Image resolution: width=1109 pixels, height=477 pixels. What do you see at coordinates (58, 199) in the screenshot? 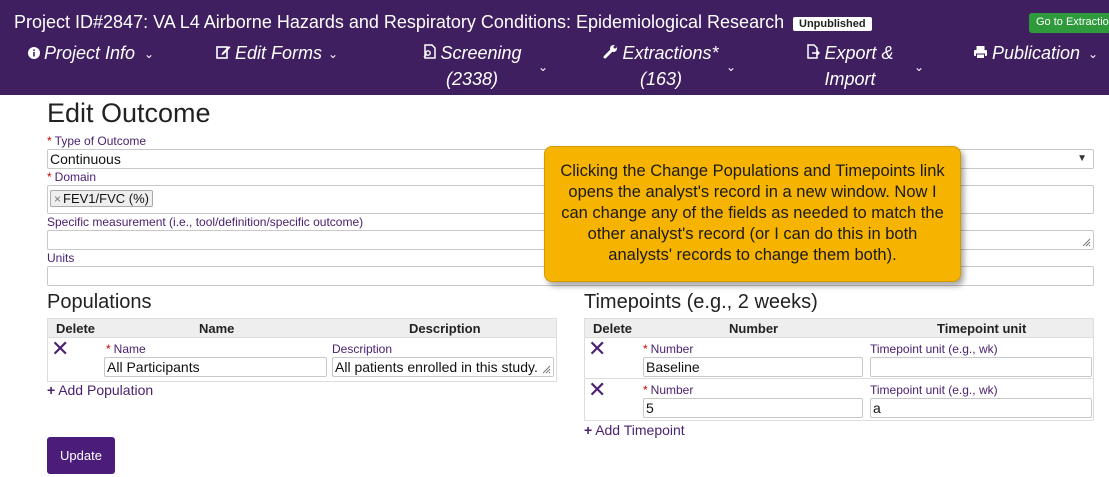
I see `remove-chip-icon: ×` at bounding box center [58, 199].